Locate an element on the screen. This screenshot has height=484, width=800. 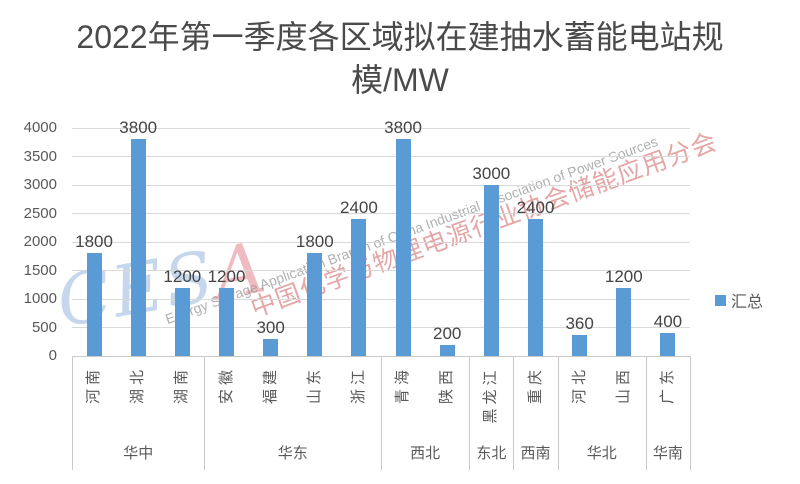
province-label: 河北 is located at coordinates (579, 385).